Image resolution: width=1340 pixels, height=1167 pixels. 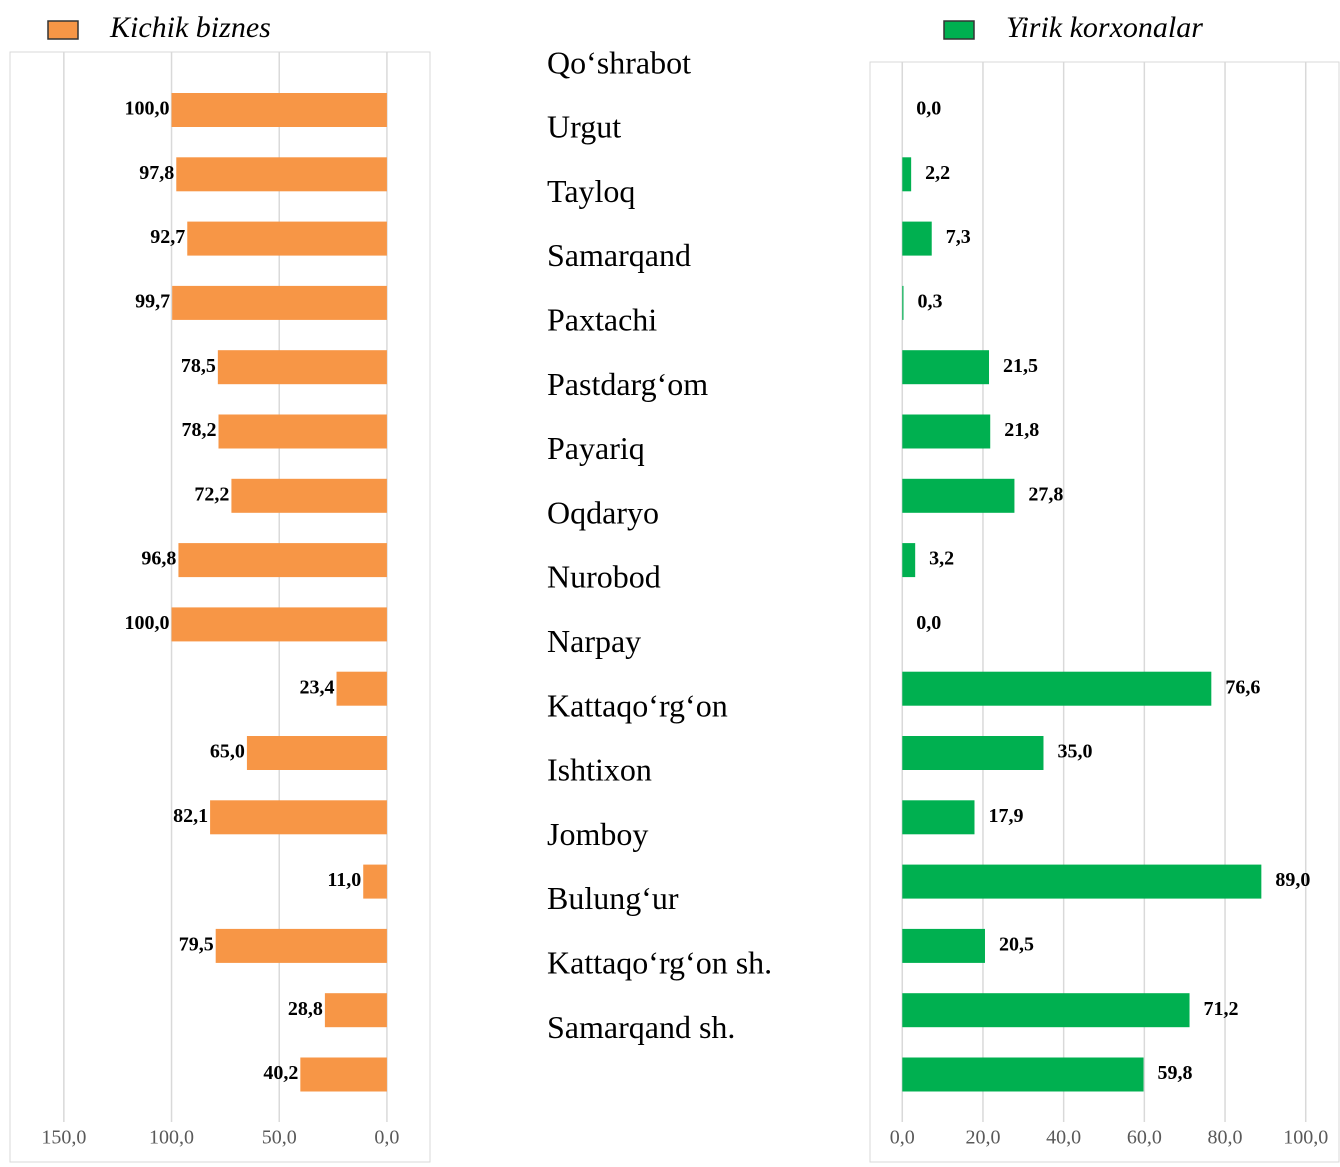 I want to click on category-label: Bulung‘ur, so click(x=613, y=898).